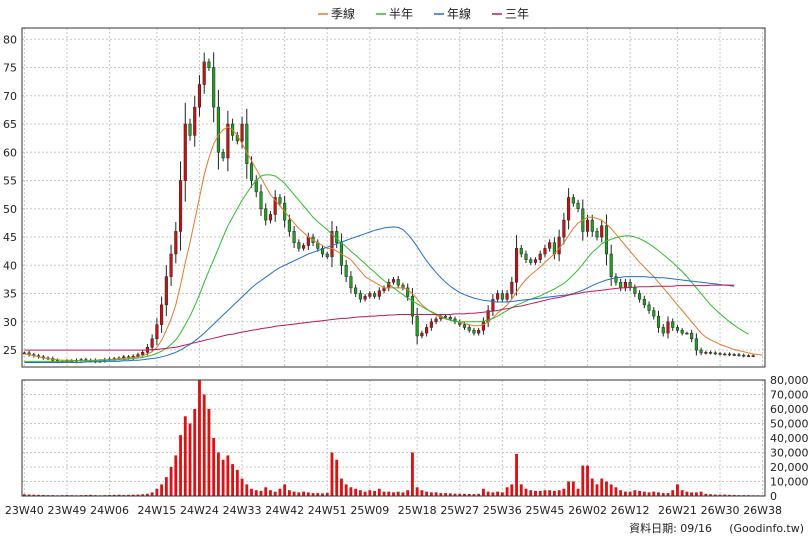 The height and width of the screenshot is (540, 808). Describe the element at coordinates (789, 380) in the screenshot. I see `volume-tick-label-8: 80,000` at that location.